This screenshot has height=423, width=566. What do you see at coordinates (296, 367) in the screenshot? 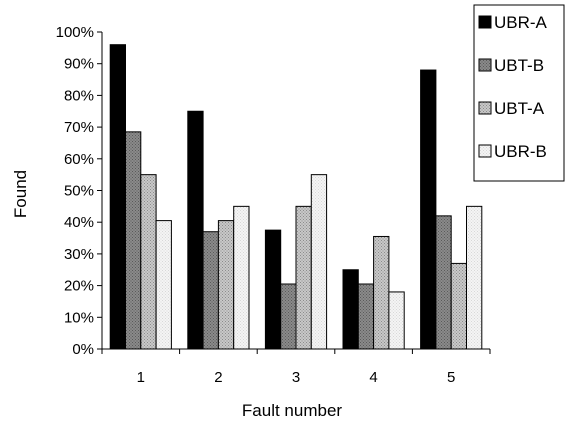
I see `x-axis: 1 2 3 4 5` at bounding box center [296, 367].